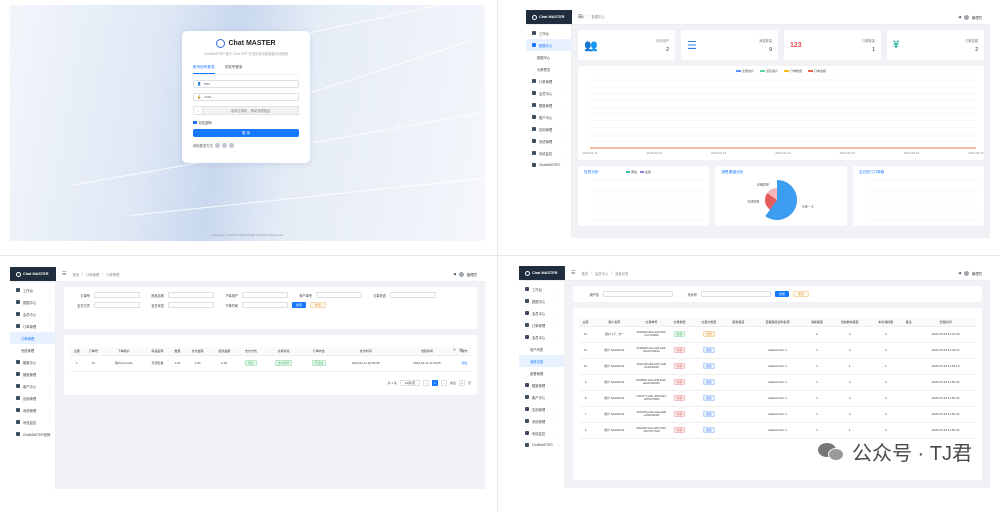 The height and width of the screenshot is (512, 1000). What do you see at coordinates (32, 350) in the screenshot?
I see `sidebar-item: 充值管理` at bounding box center [32, 350].